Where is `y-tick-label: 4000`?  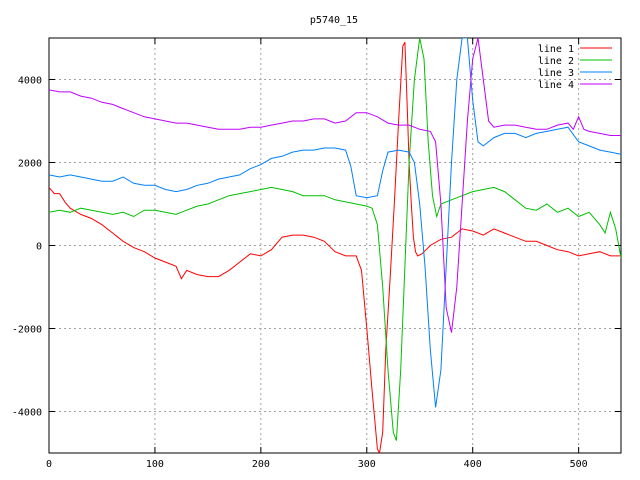
y-tick-label: 4000 is located at coordinates (30, 81).